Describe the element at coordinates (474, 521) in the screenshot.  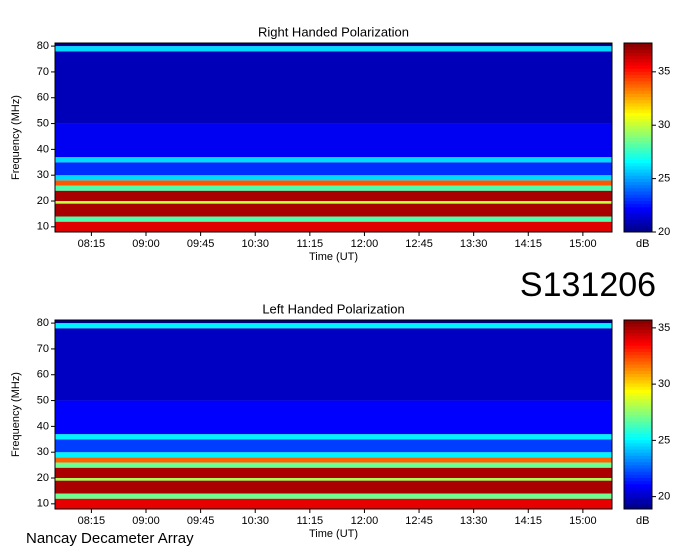
I see `x-tick-label: 13:30` at that location.